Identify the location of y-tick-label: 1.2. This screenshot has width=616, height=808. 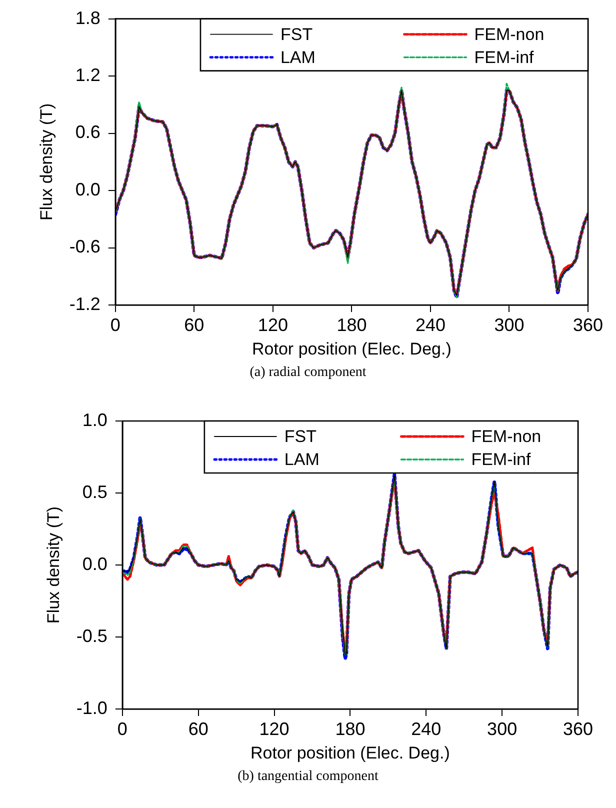
(87, 75).